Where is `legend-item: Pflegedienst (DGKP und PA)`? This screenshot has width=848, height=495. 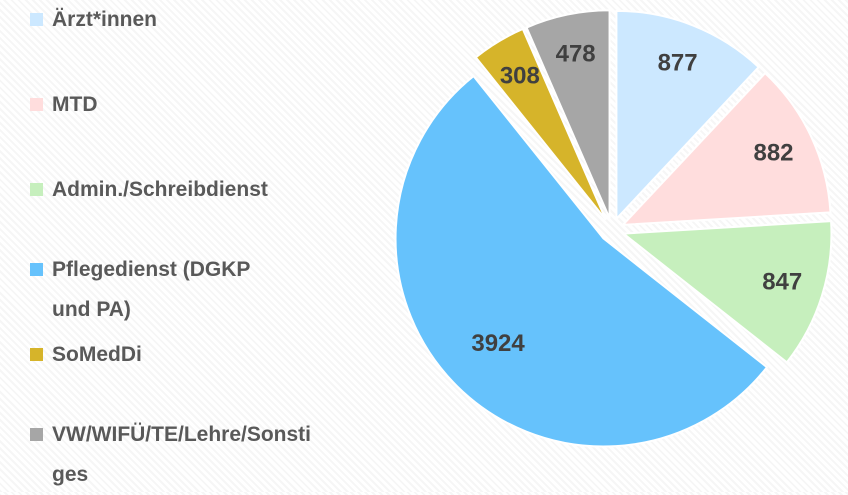
legend-item: Pflegedienst (DGKP und PA) is located at coordinates (180, 290).